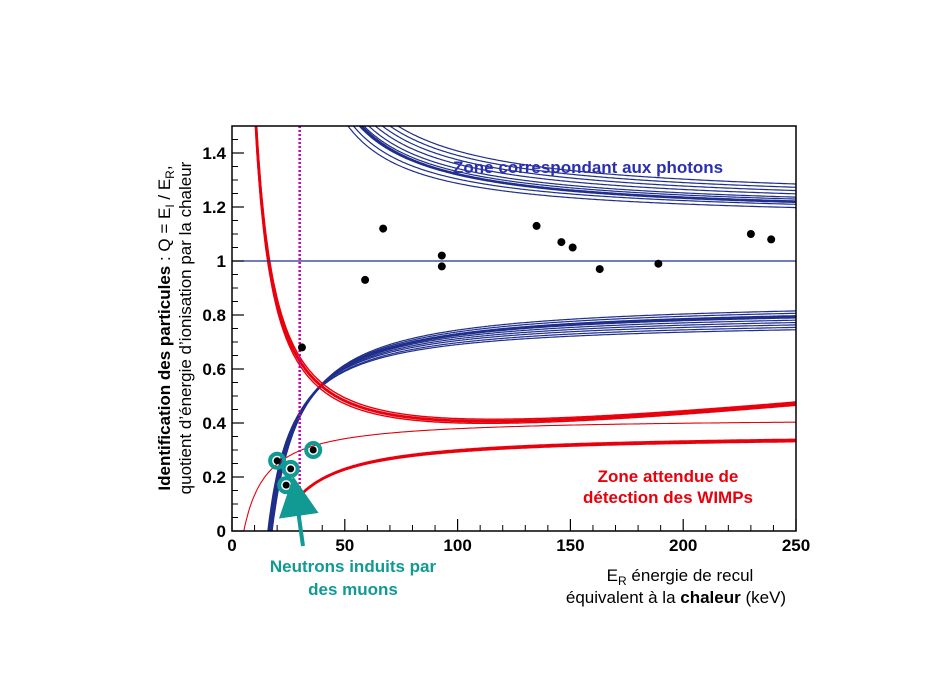 The width and height of the screenshot is (939, 679). What do you see at coordinates (683, 545) in the screenshot?
I see `x-tick-label: 200` at bounding box center [683, 545].